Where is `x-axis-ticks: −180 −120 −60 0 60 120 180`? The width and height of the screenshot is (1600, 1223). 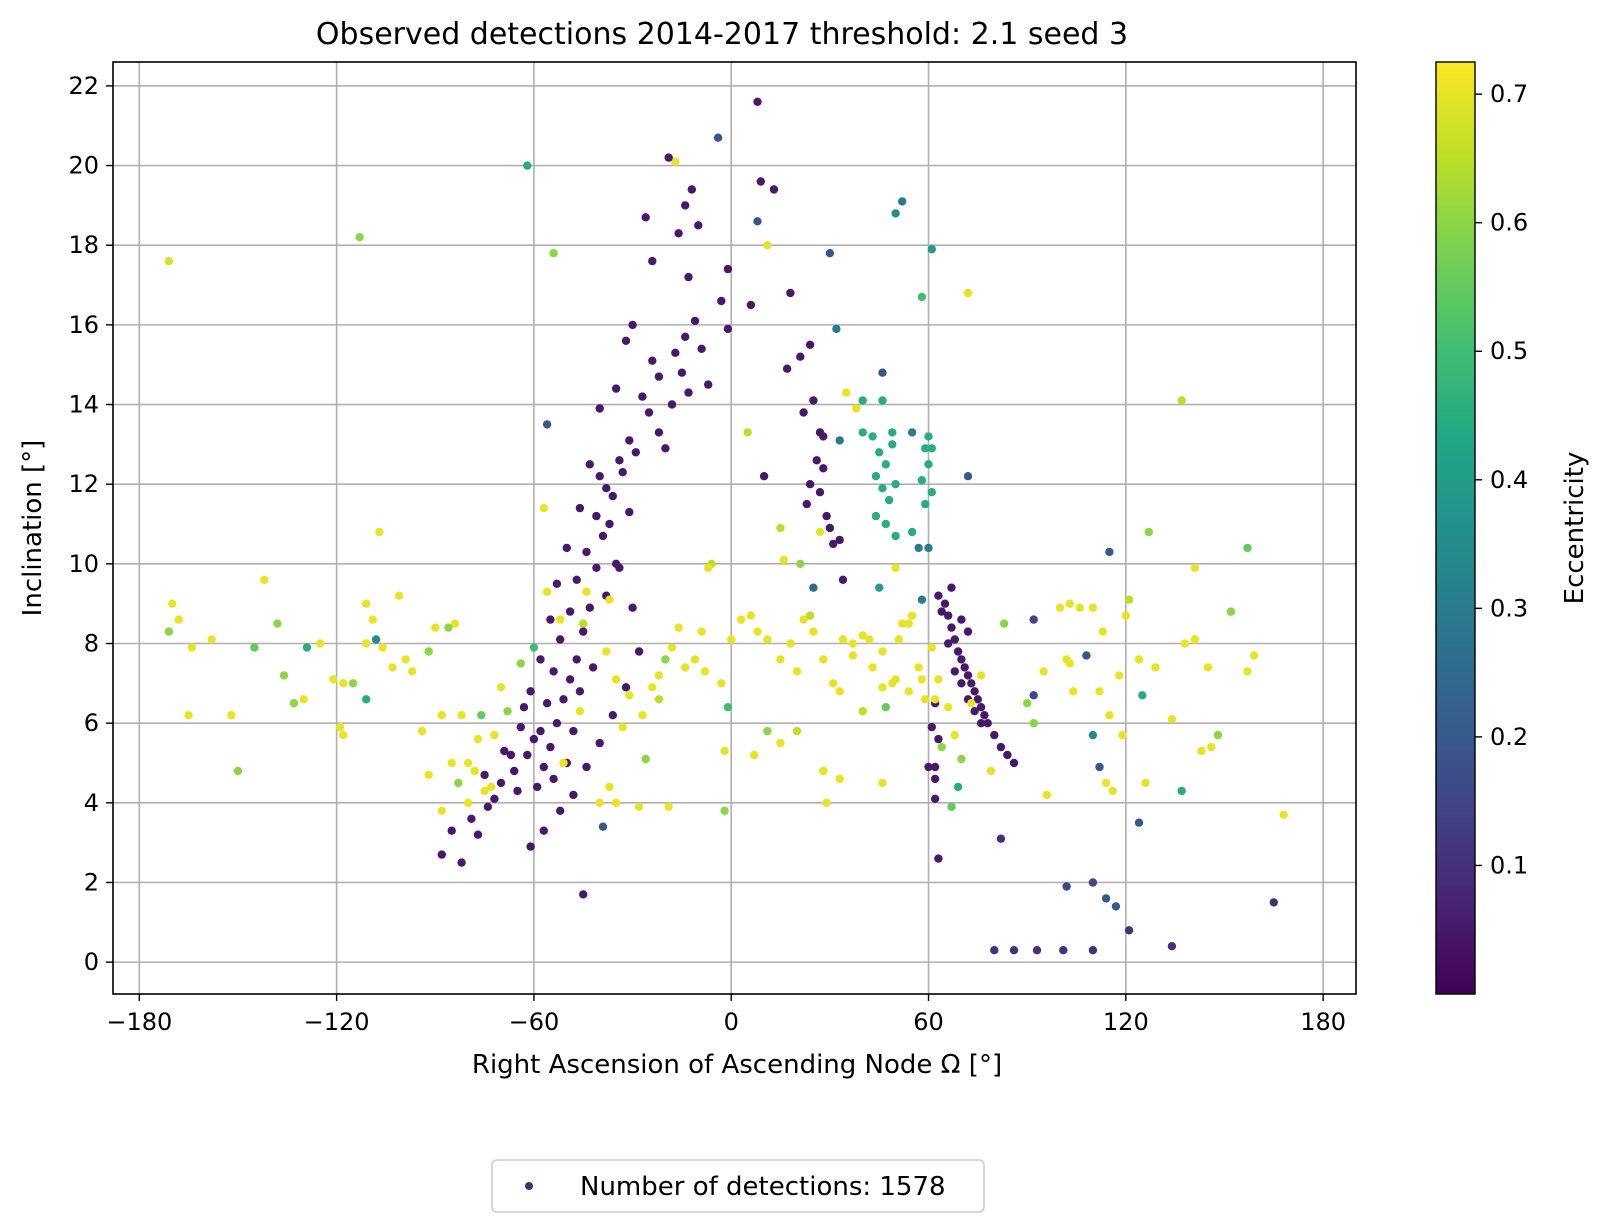
x-axis-ticks: −180 −120 −60 0 60 120 180 is located at coordinates (726, 1015).